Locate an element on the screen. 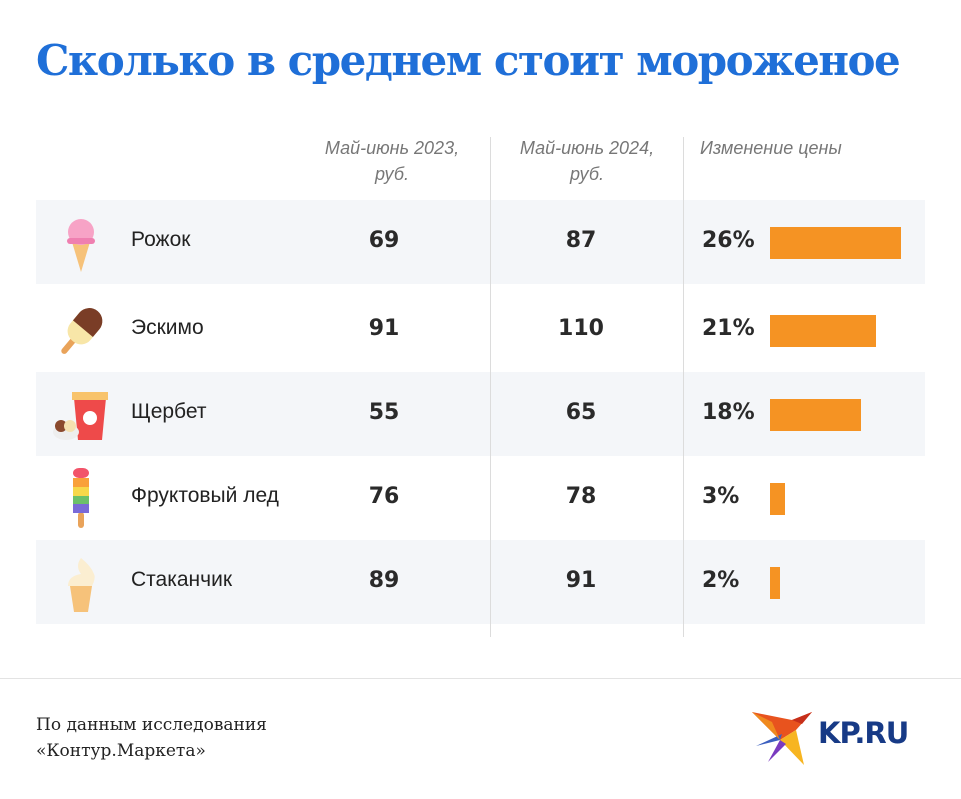 The height and width of the screenshot is (799, 961). change-label: 21% is located at coordinates (728, 328).